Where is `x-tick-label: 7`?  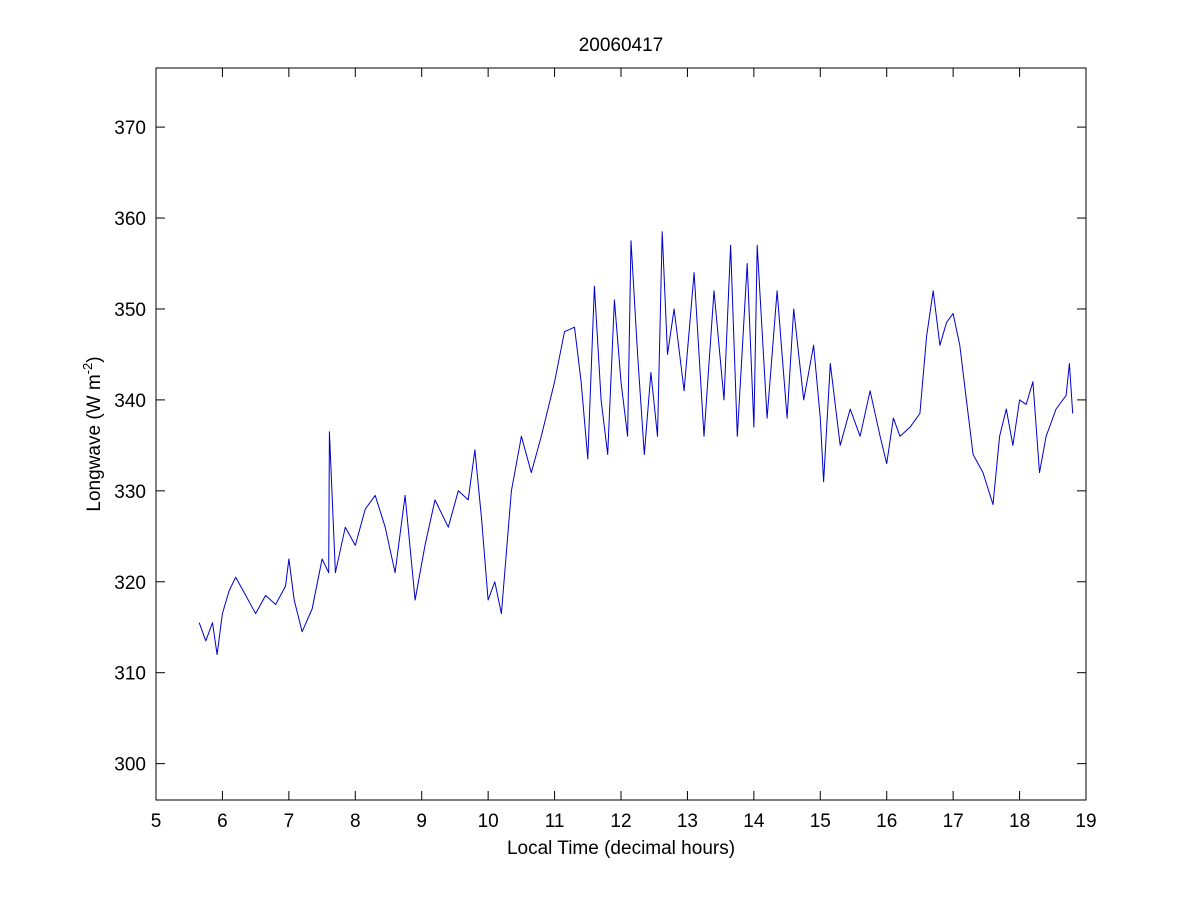
x-tick-label: 7 is located at coordinates (289, 821).